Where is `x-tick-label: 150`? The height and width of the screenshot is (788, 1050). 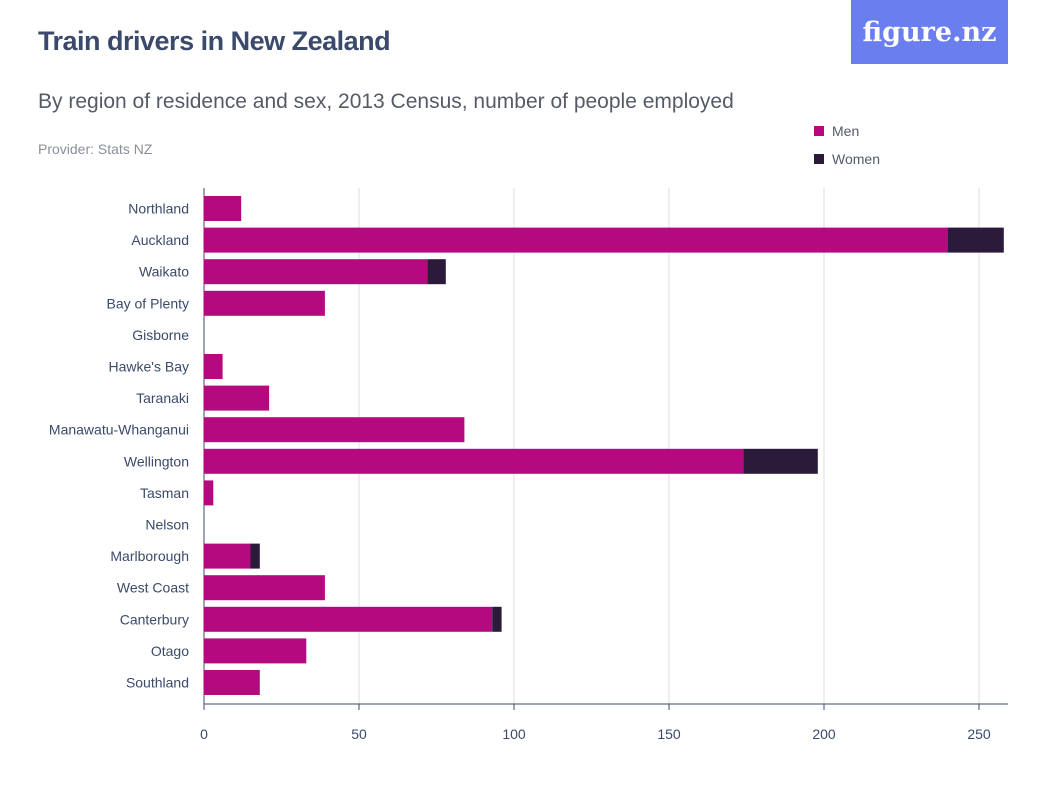 x-tick-label: 150 is located at coordinates (669, 734).